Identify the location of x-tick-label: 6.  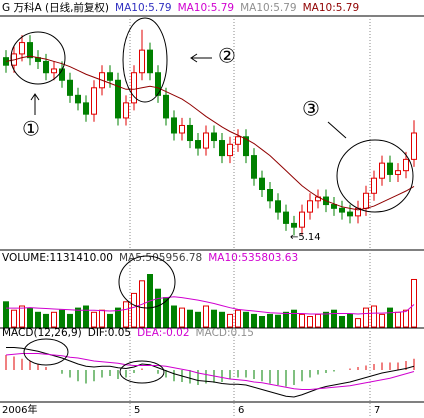
(241, 410).